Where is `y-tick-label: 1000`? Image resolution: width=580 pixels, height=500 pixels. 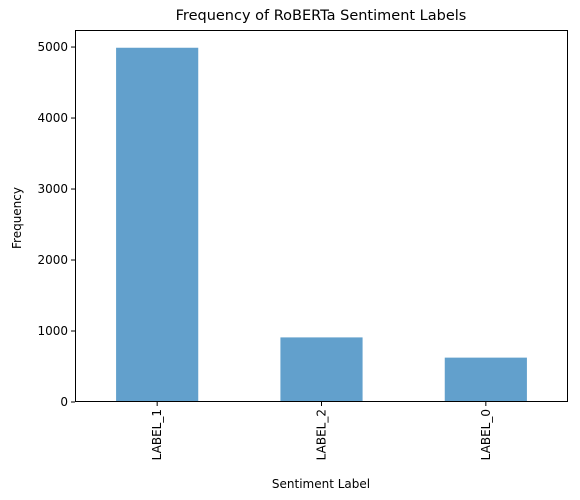
y-tick-label: 1000 is located at coordinates (52, 331).